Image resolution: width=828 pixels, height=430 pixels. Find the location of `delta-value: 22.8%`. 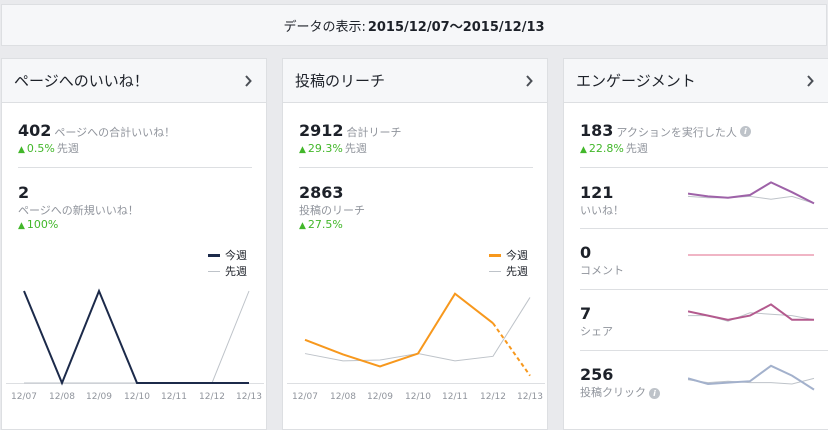

delta-value: 22.8% is located at coordinates (606, 148).